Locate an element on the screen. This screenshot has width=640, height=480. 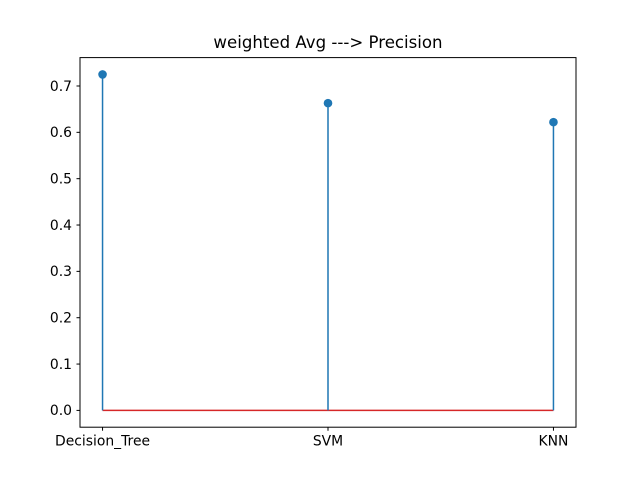
x-tick-label: Decision_Tree is located at coordinates (102, 442).